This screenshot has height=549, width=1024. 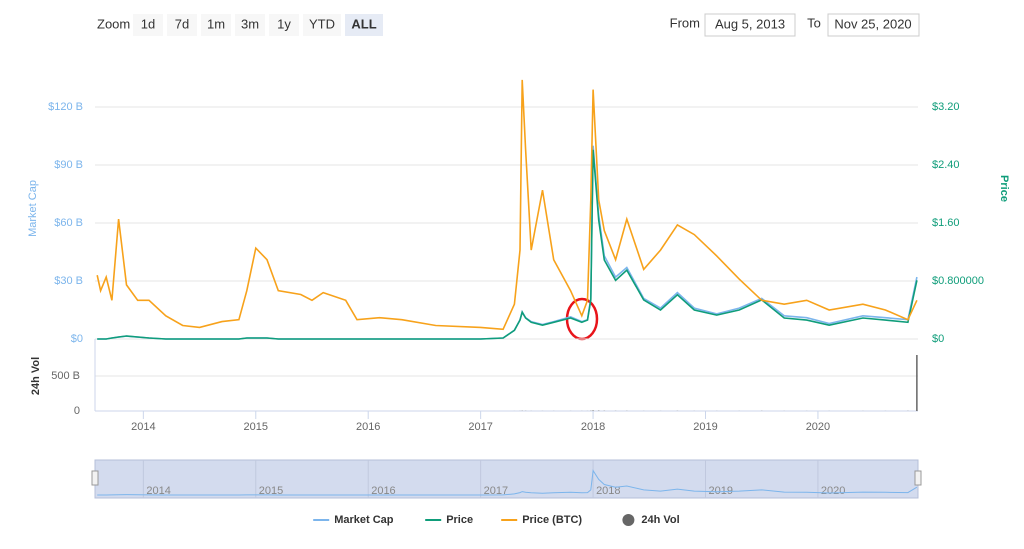 I want to click on y-axis-title: 24h Vol, so click(x=36, y=376).